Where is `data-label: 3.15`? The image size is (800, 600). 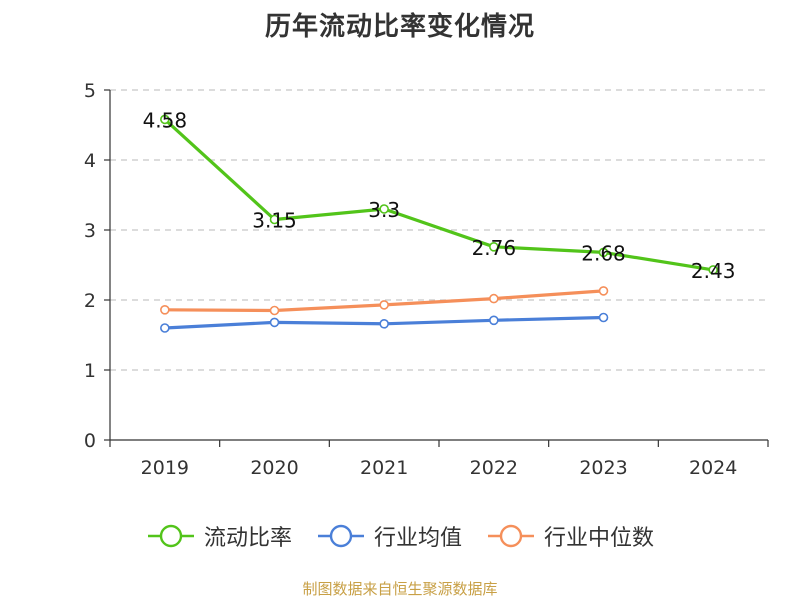 data-label: 3.15 is located at coordinates (274, 221).